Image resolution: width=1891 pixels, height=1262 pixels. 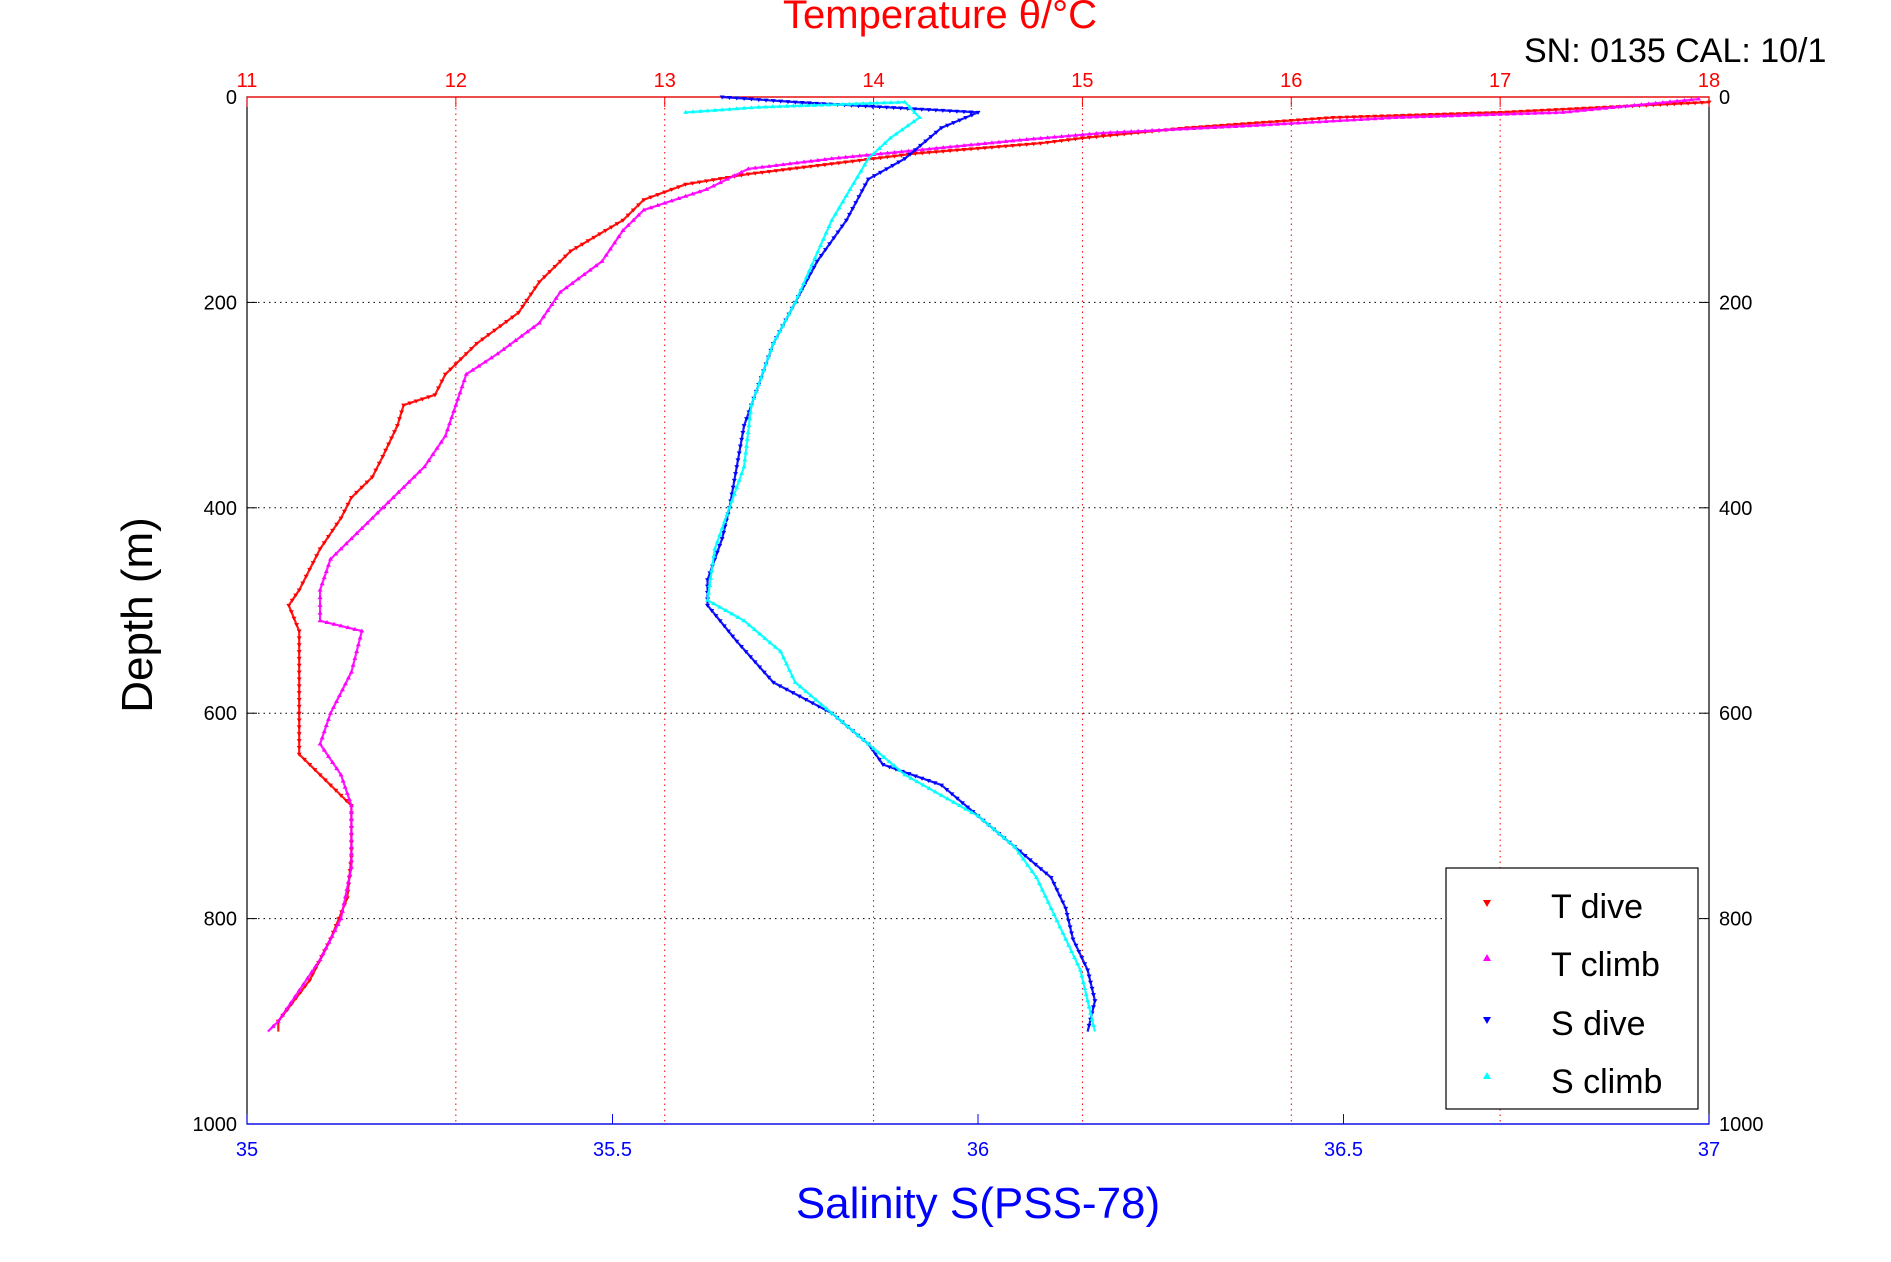 What do you see at coordinates (1597, 907) in the screenshot?
I see `legend-label-t-dive: T dive` at bounding box center [1597, 907].